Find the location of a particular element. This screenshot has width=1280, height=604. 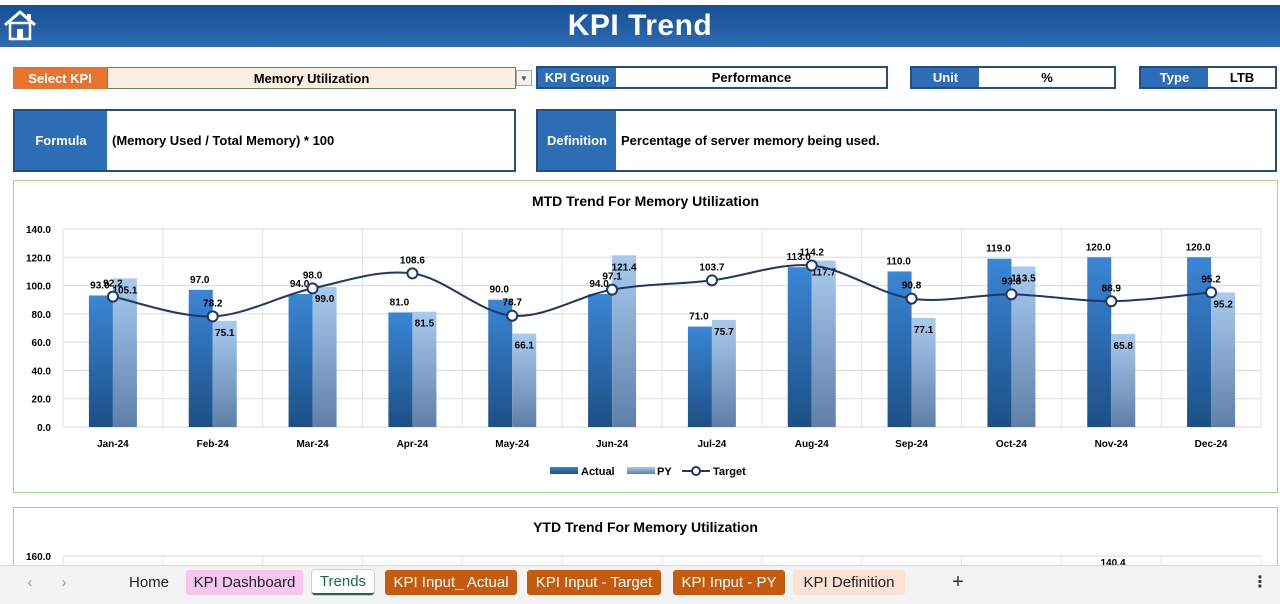

formula-value: (Memory Used / Total Memory) * 100 is located at coordinates (311, 140).